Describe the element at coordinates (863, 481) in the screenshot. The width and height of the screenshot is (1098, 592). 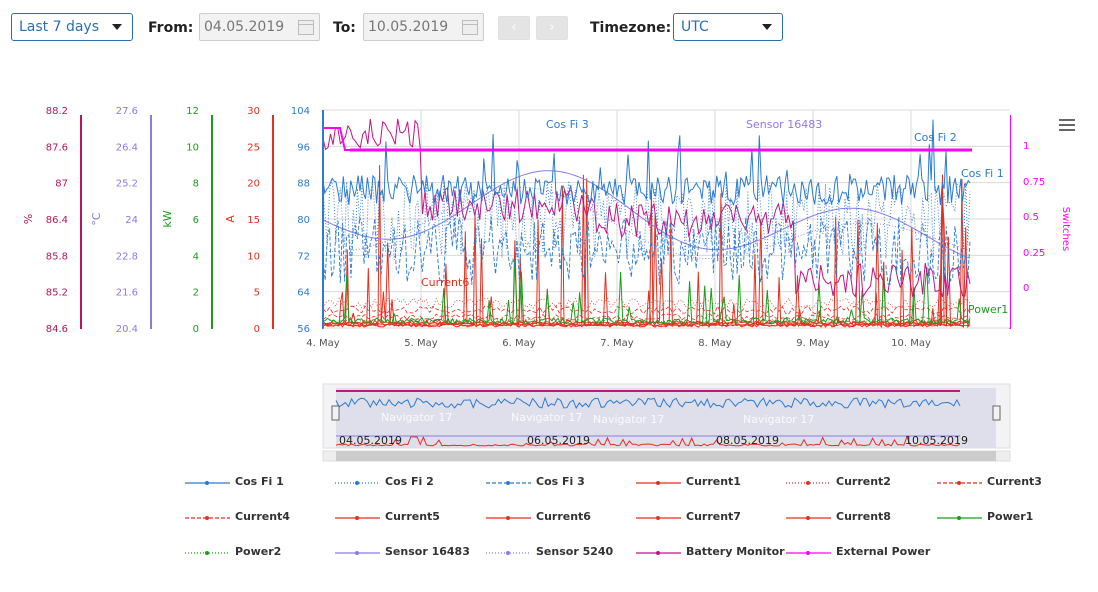
I see `legend-label: Current2` at that location.